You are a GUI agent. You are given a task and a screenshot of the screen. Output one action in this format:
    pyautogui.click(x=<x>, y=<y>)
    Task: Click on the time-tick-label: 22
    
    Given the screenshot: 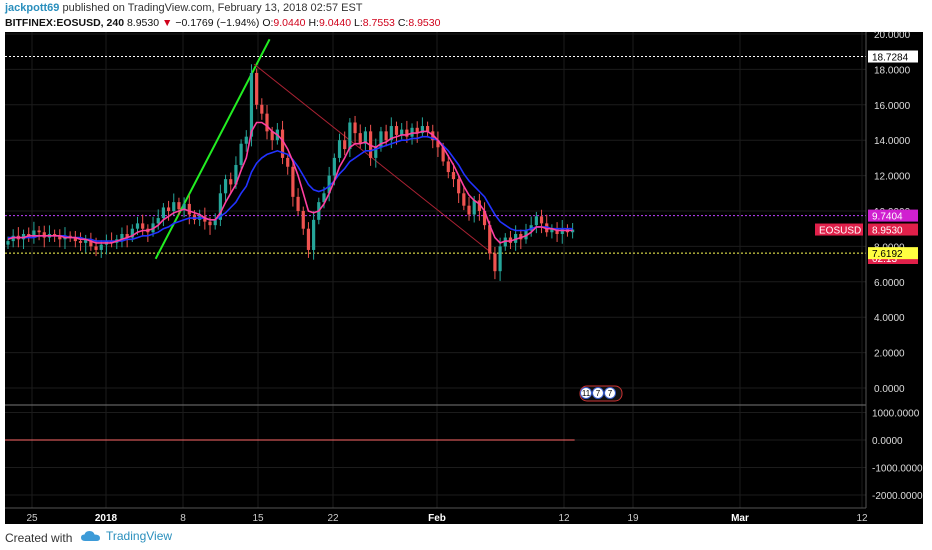 What is the action you would take?
    pyautogui.click(x=333, y=518)
    